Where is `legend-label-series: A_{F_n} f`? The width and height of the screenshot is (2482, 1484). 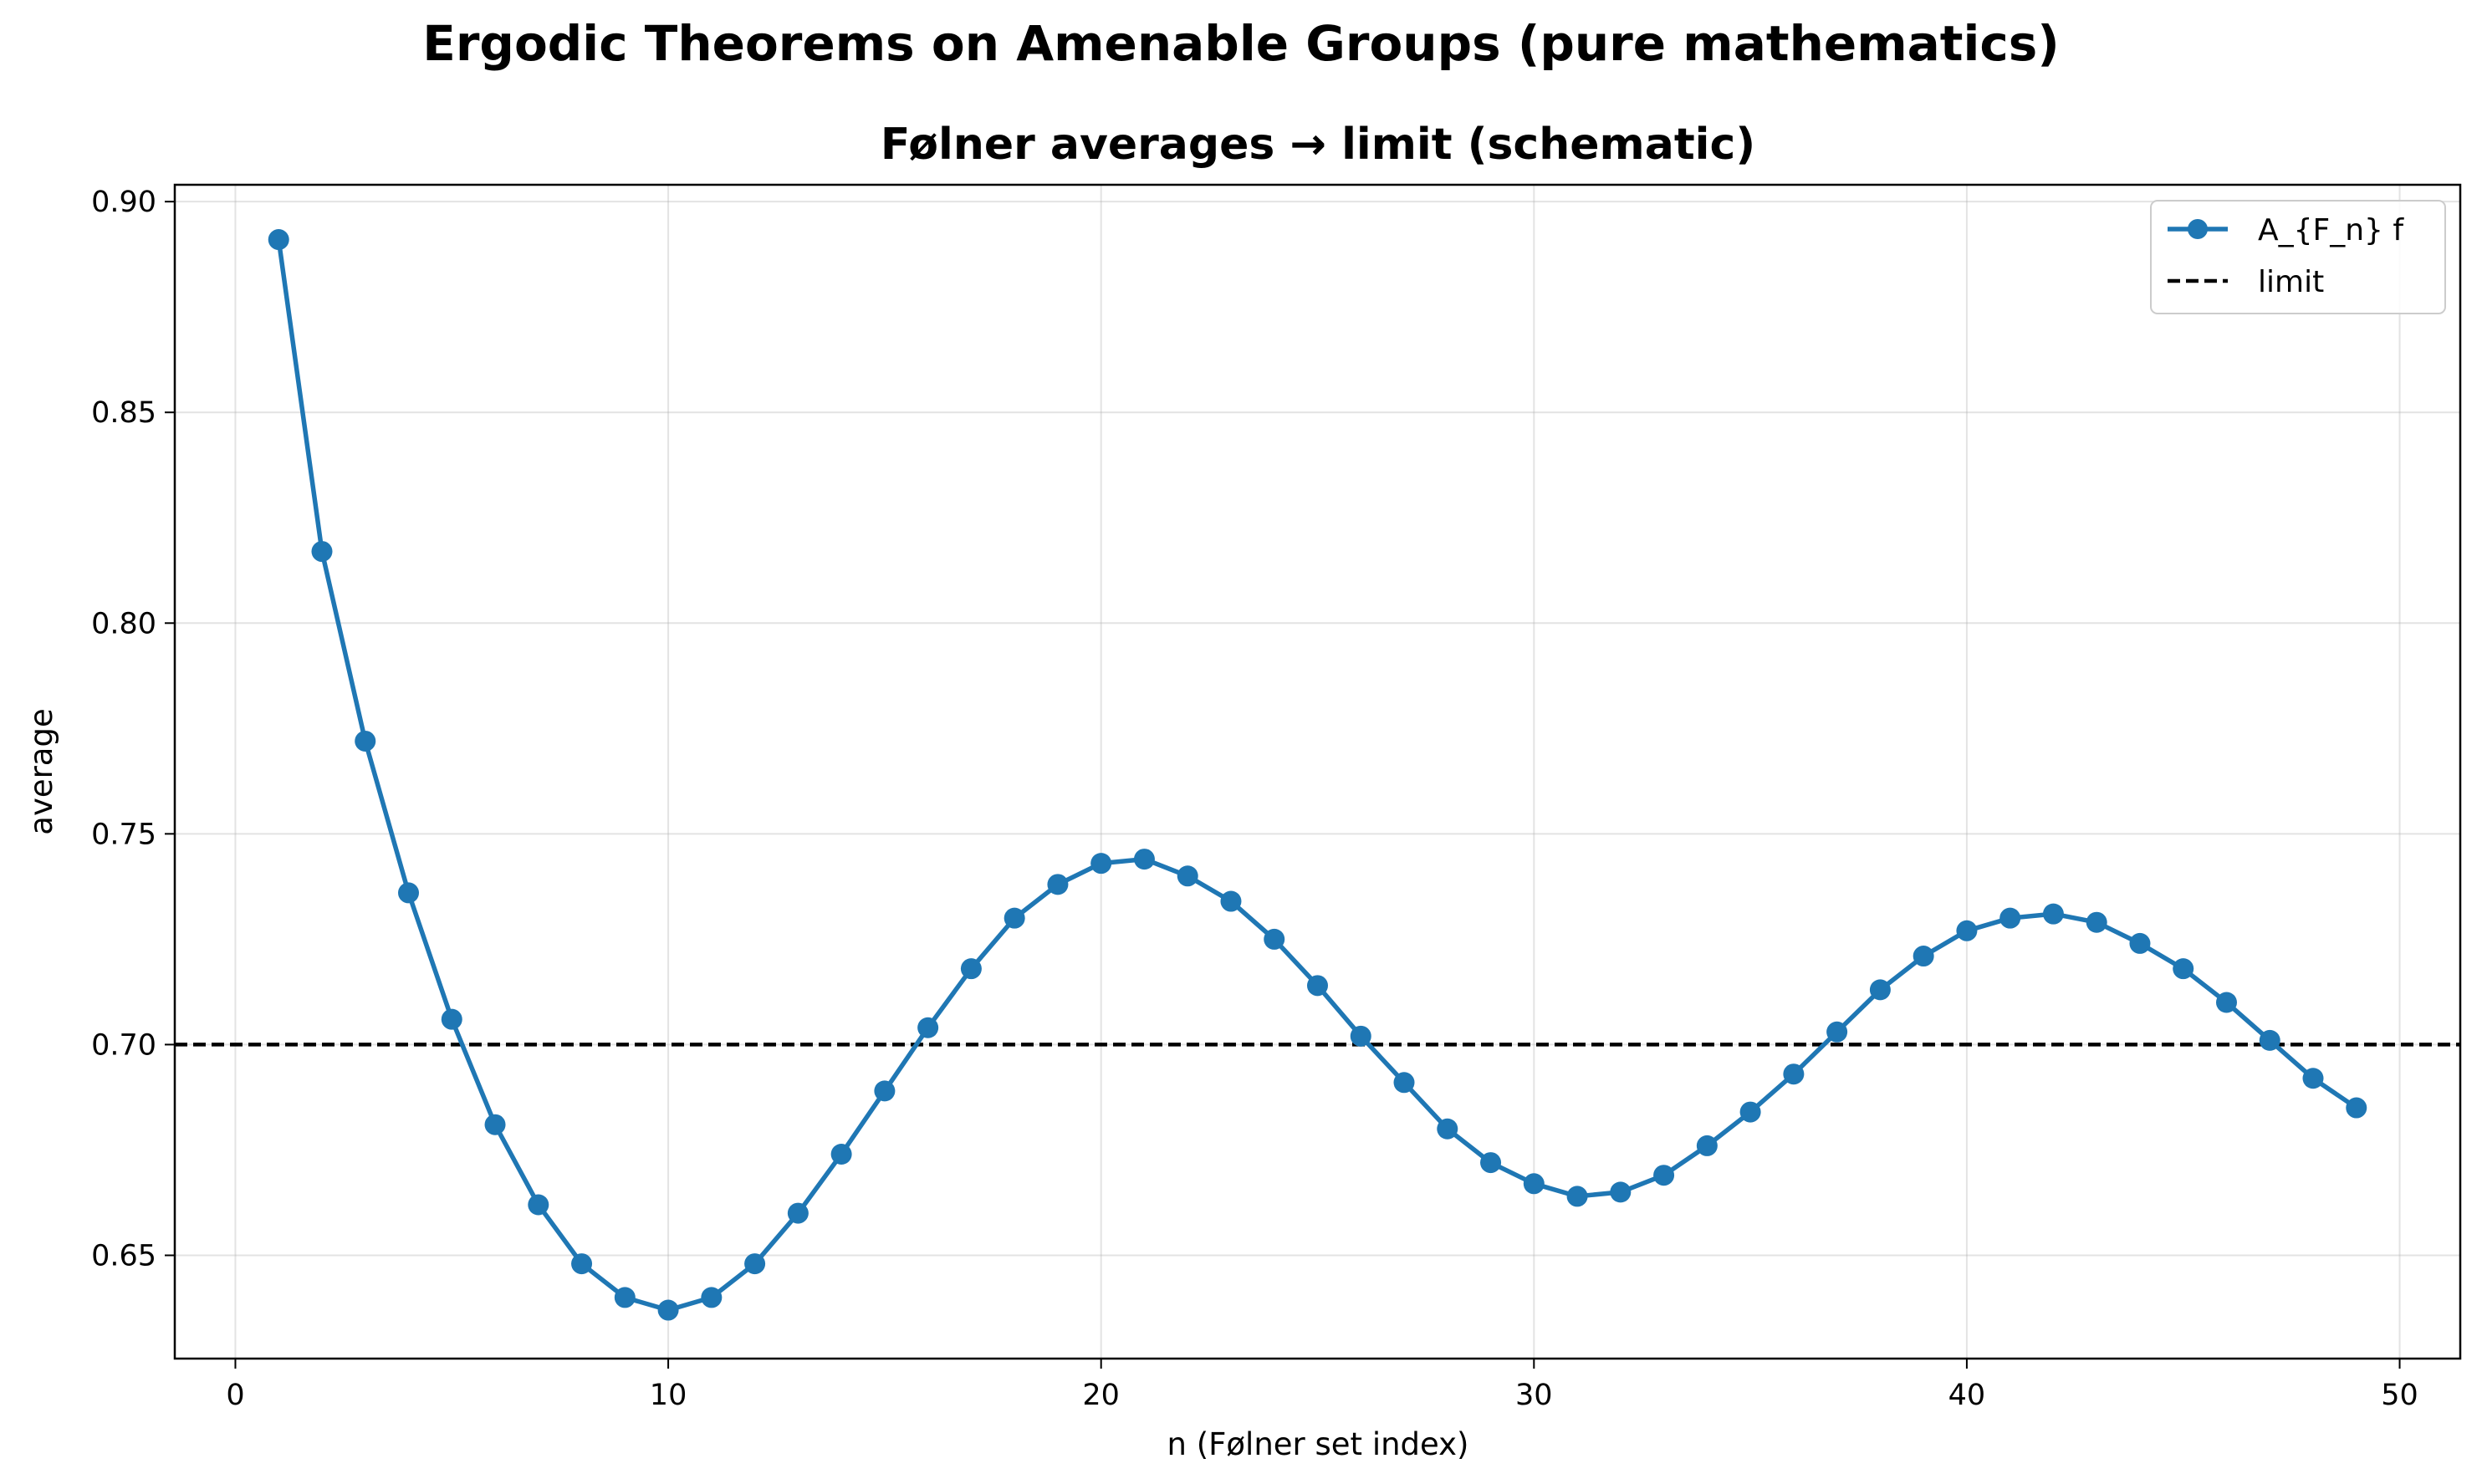
legend-label-series: A_{F_n} f is located at coordinates (2331, 230).